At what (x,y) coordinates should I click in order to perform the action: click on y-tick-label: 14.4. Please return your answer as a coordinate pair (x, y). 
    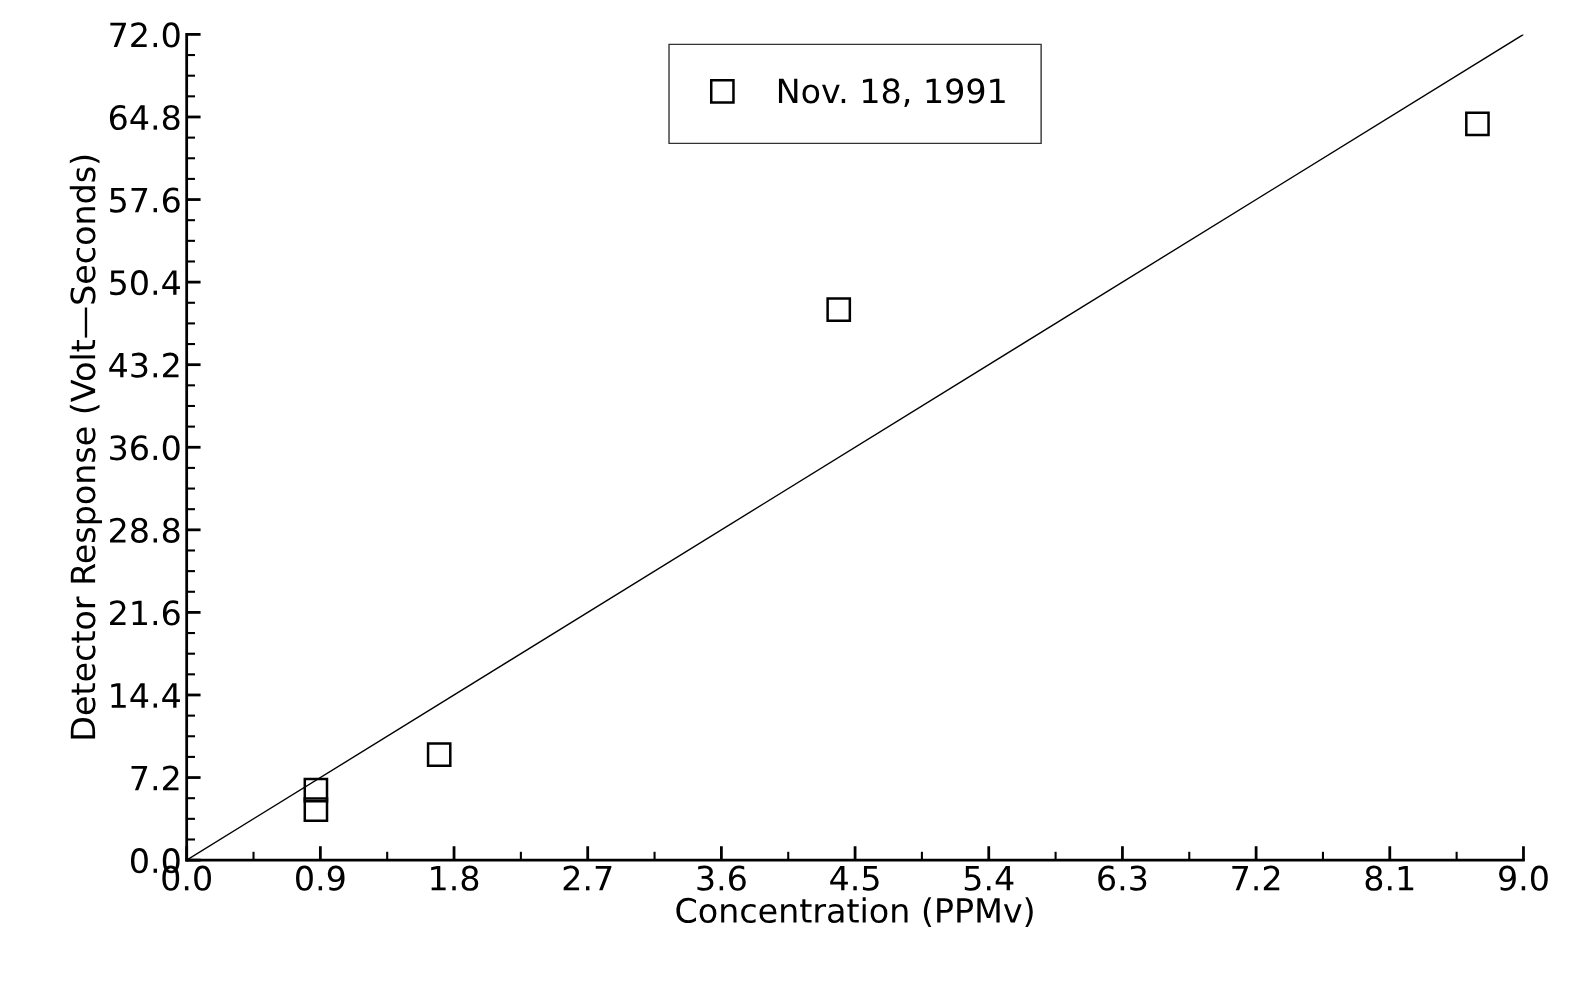
    Looking at the image, I should click on (145, 695).